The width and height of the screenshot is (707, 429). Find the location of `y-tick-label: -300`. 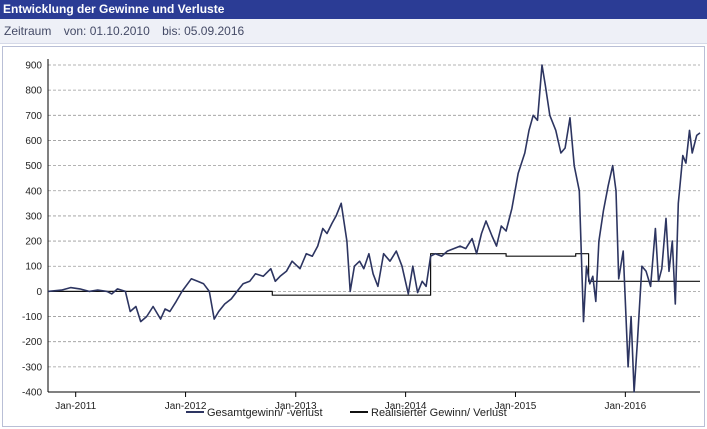

y-tick-label: -300 is located at coordinates (32, 367).